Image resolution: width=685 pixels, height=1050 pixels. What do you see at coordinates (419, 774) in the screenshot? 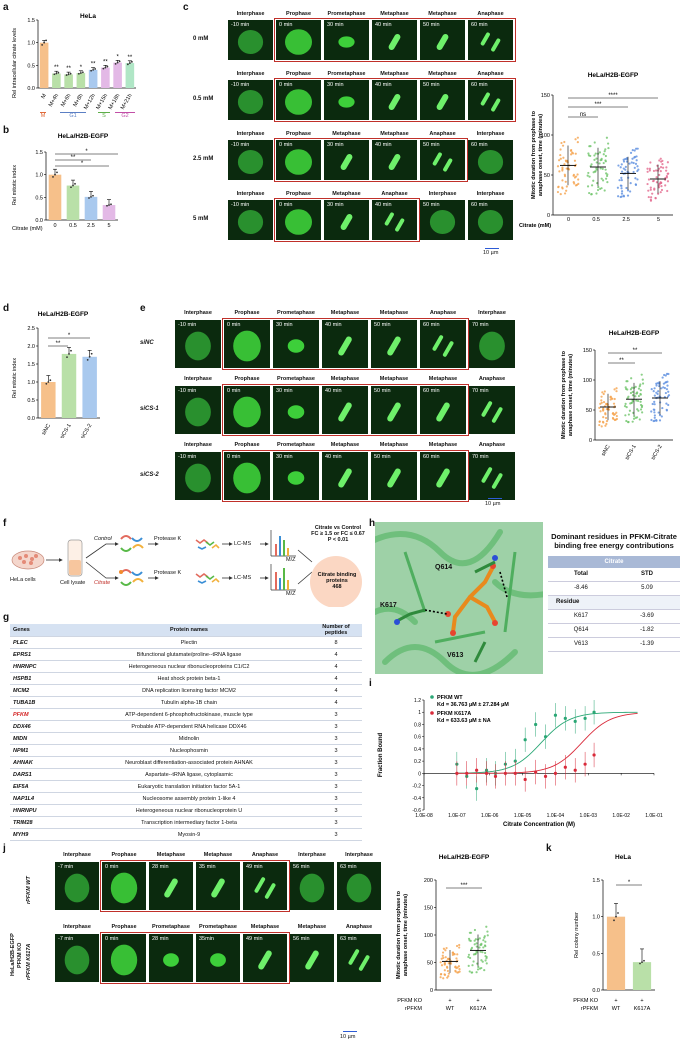
I see `y-tick-label: 0` at bounding box center [419, 774].